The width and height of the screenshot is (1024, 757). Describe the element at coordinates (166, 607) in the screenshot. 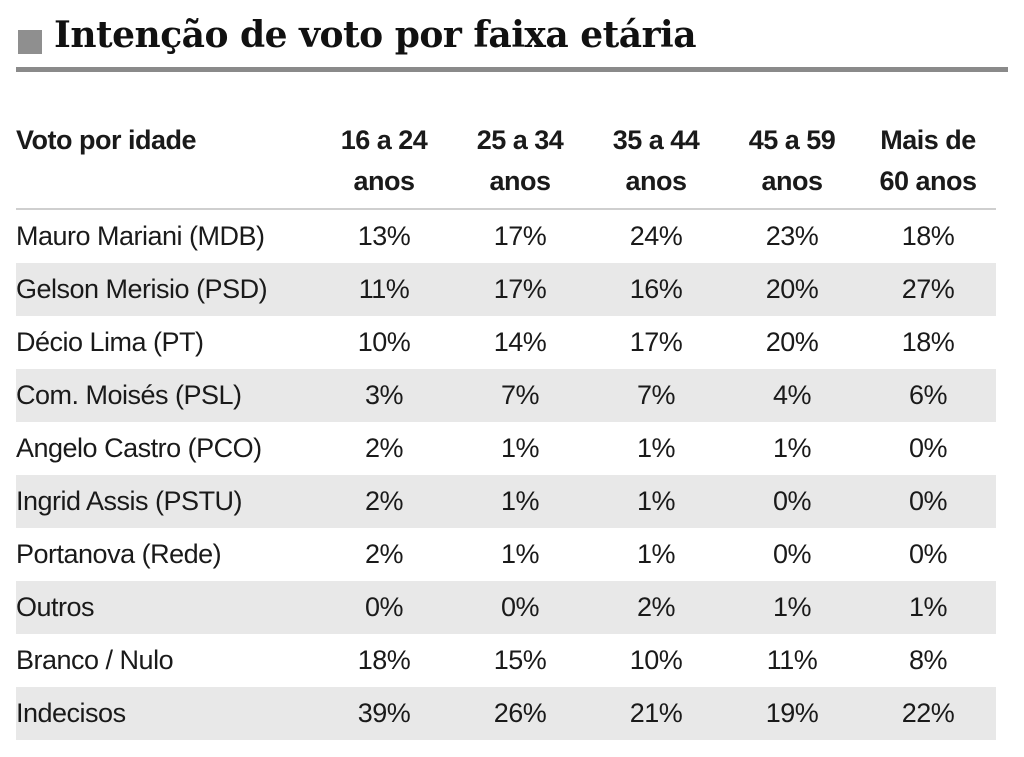

I see `row-label: Outros` at that location.